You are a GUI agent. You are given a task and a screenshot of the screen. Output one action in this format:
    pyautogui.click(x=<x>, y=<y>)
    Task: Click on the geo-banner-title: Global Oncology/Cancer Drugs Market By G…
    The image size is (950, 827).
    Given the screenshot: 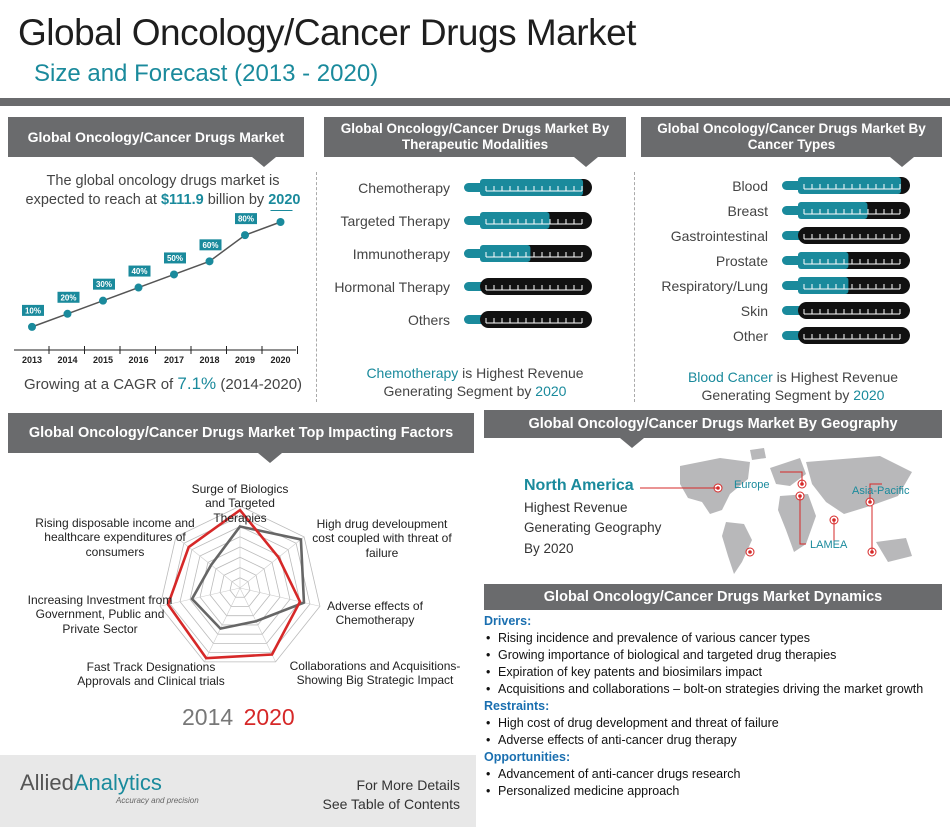 What is the action you would take?
    pyautogui.click(x=713, y=423)
    